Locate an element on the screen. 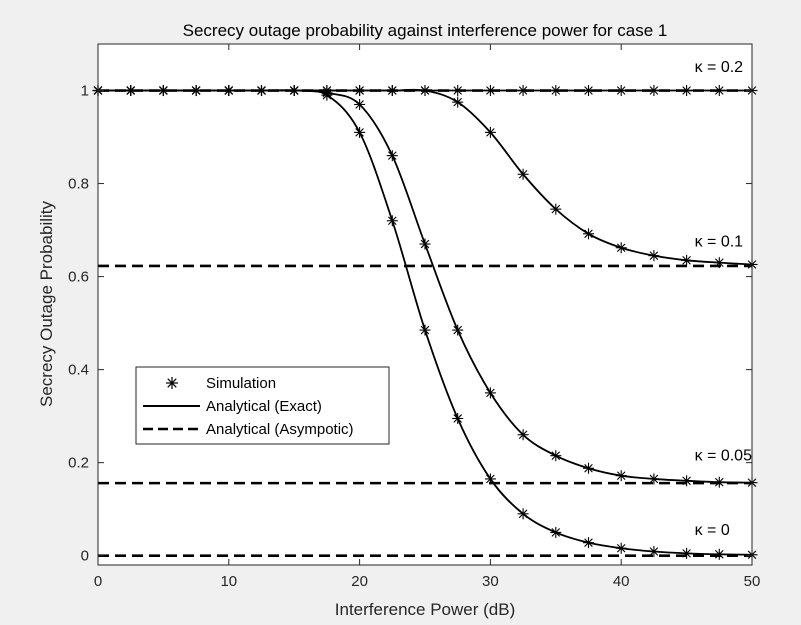  y-axis-label: Secrecy Outage Probability is located at coordinates (46, 304).